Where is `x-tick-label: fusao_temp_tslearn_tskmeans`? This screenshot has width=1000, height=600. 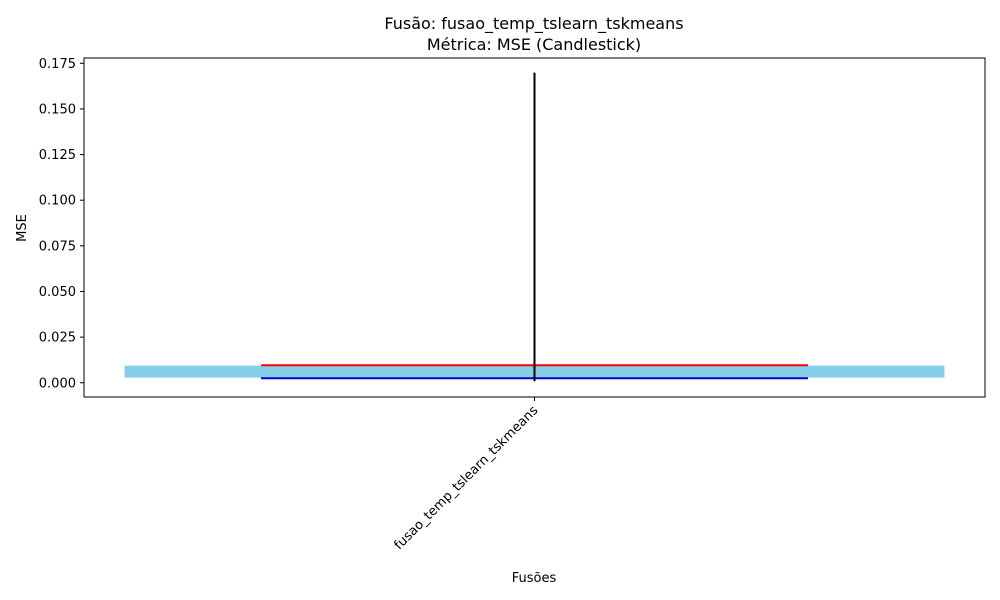 x-tick-label: fusao_temp_tslearn_tskmeans is located at coordinates (467, 478).